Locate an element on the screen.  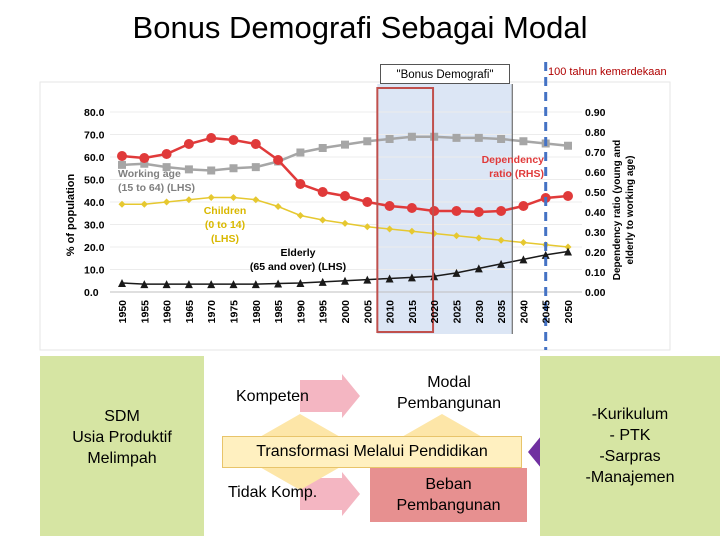
x-tick-label: 2025 is located at coordinates (458, 312).